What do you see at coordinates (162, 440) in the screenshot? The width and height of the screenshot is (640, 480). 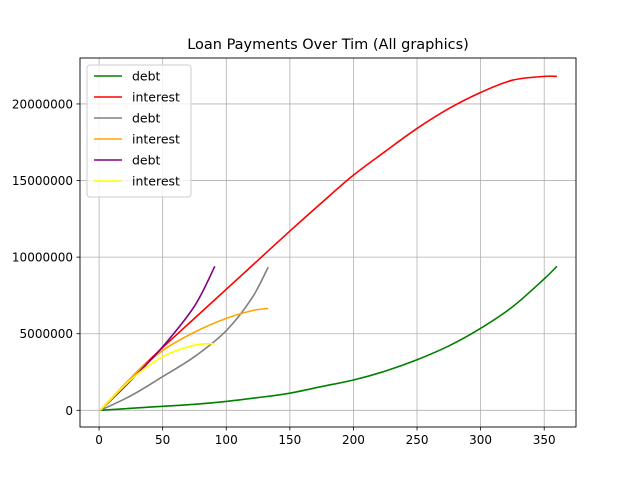 I see `x-tick-label: 50` at bounding box center [162, 440].